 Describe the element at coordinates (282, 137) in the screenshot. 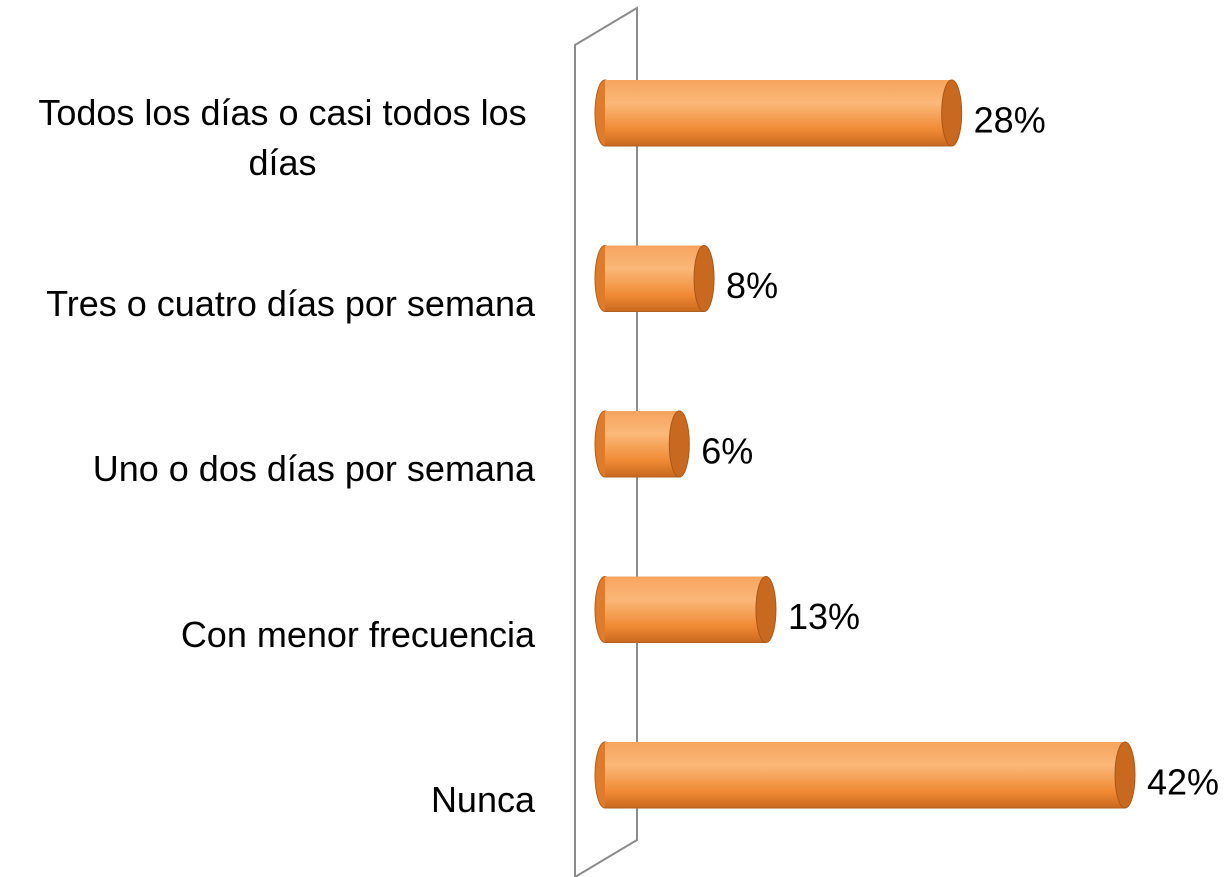

I see `category-label: Todos los días o casi todos los días` at that location.